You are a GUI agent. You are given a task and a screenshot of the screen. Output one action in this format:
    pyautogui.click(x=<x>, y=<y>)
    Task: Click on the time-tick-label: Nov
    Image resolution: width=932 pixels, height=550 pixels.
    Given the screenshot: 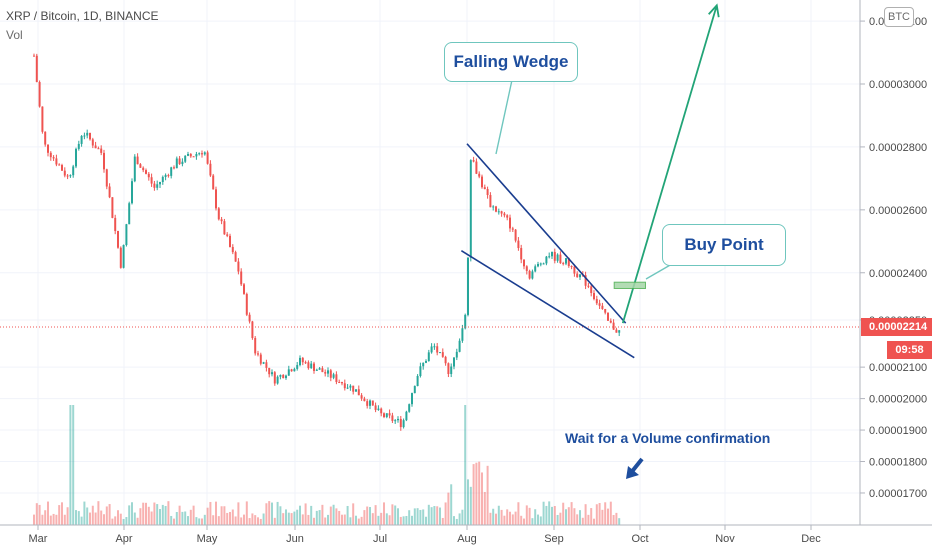 What is the action you would take?
    pyautogui.click(x=725, y=539)
    